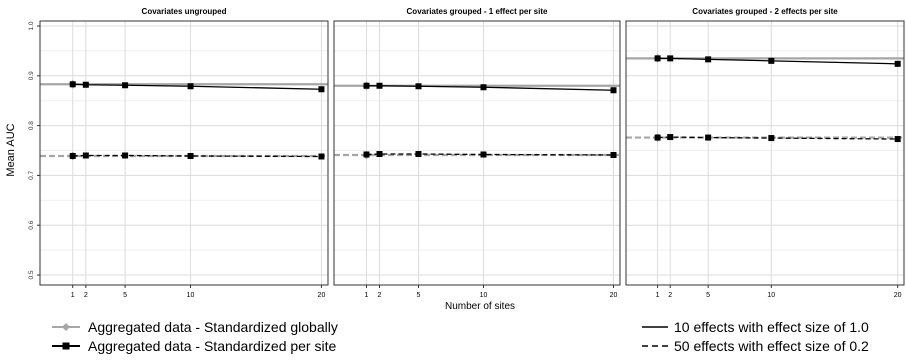  What do you see at coordinates (765, 11) in the screenshot?
I see `panel-title: Covariates grouped - 2 effects per site` at bounding box center [765, 11].